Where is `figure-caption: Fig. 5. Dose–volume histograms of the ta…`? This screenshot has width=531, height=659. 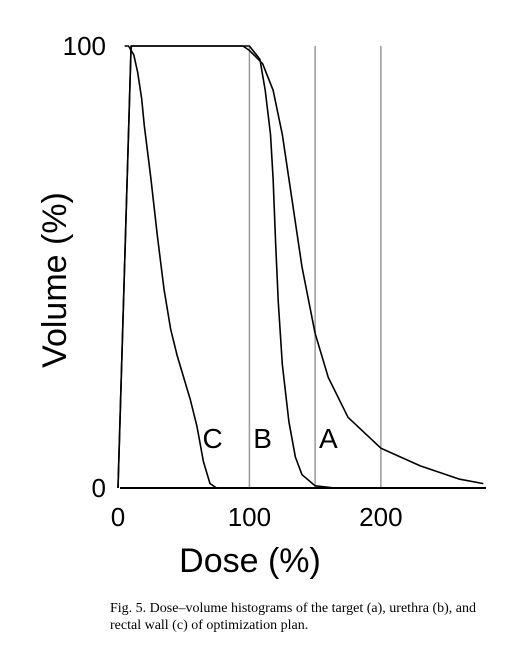 figure-caption: Fig. 5. Dose–volume histograms of the ta… is located at coordinates (293, 617).